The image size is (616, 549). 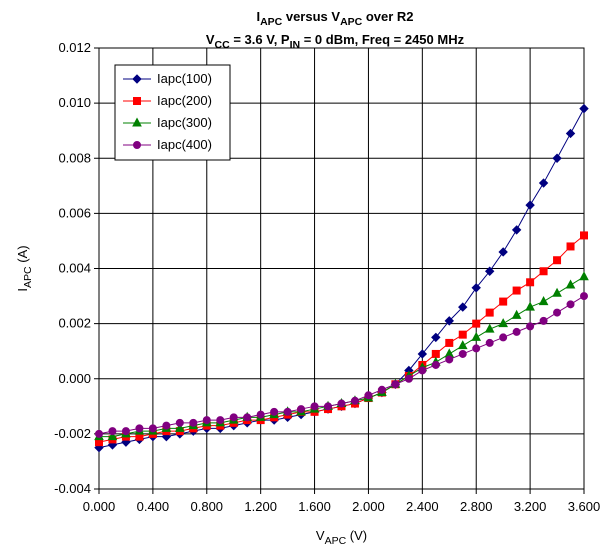 I want to click on chart-title-part: versus V, so click(x=311, y=16).